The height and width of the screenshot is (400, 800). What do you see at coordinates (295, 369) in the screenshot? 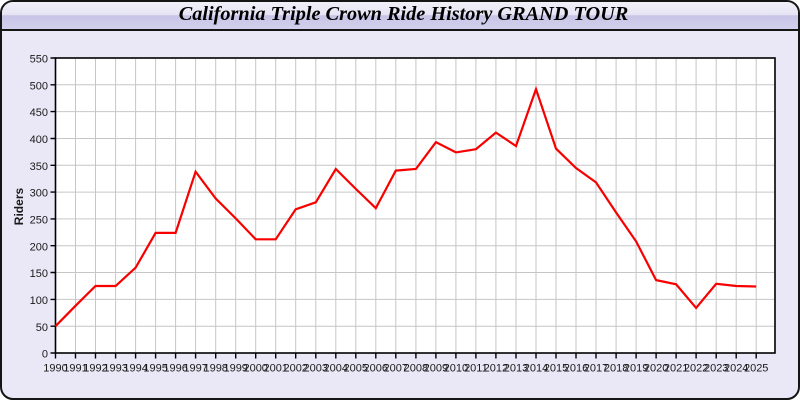
I see `svg-text: 2002` at bounding box center [295, 369].